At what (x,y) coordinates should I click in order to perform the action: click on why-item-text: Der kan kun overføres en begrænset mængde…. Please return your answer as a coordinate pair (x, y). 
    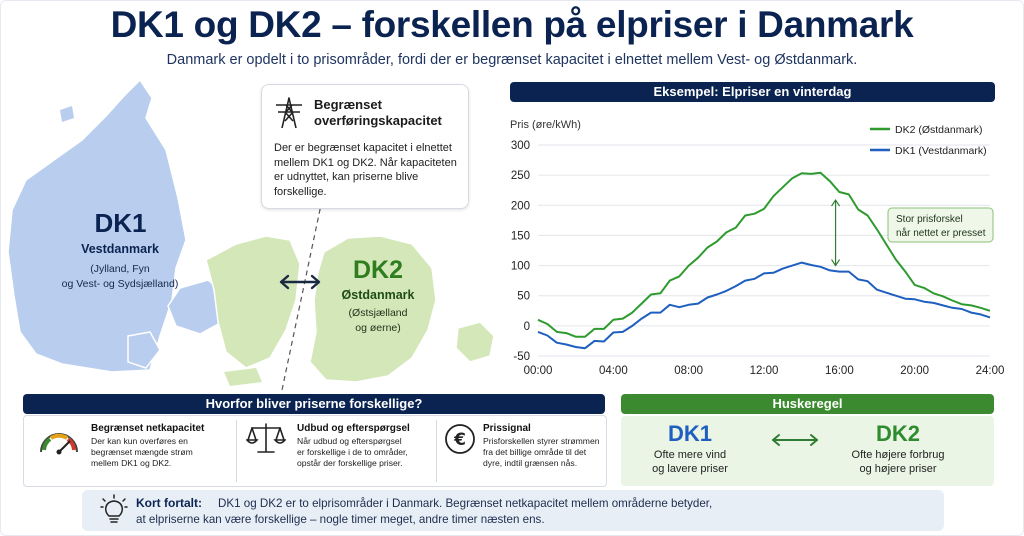
    Looking at the image, I should click on (142, 452).